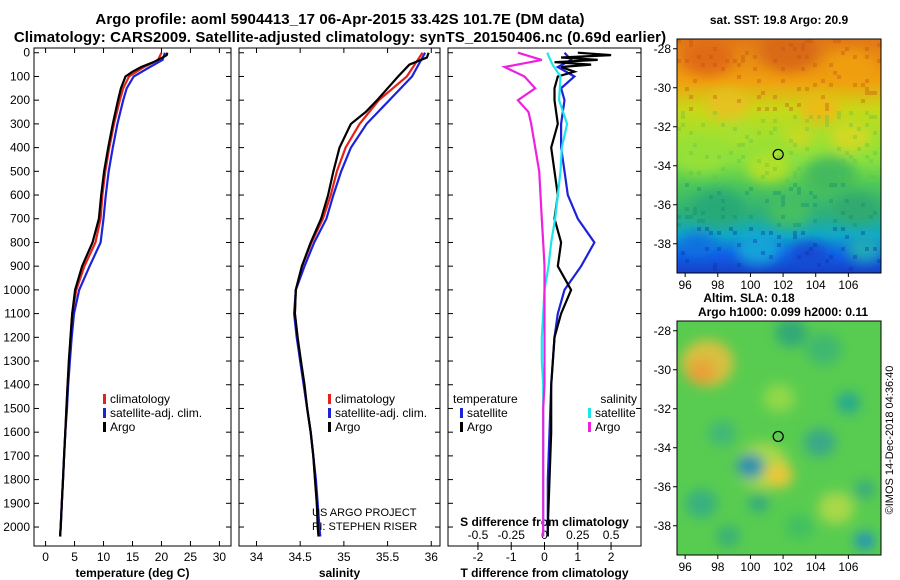 The width and height of the screenshot is (900, 580). I want to click on x-tick-label: -1, so click(511, 557).